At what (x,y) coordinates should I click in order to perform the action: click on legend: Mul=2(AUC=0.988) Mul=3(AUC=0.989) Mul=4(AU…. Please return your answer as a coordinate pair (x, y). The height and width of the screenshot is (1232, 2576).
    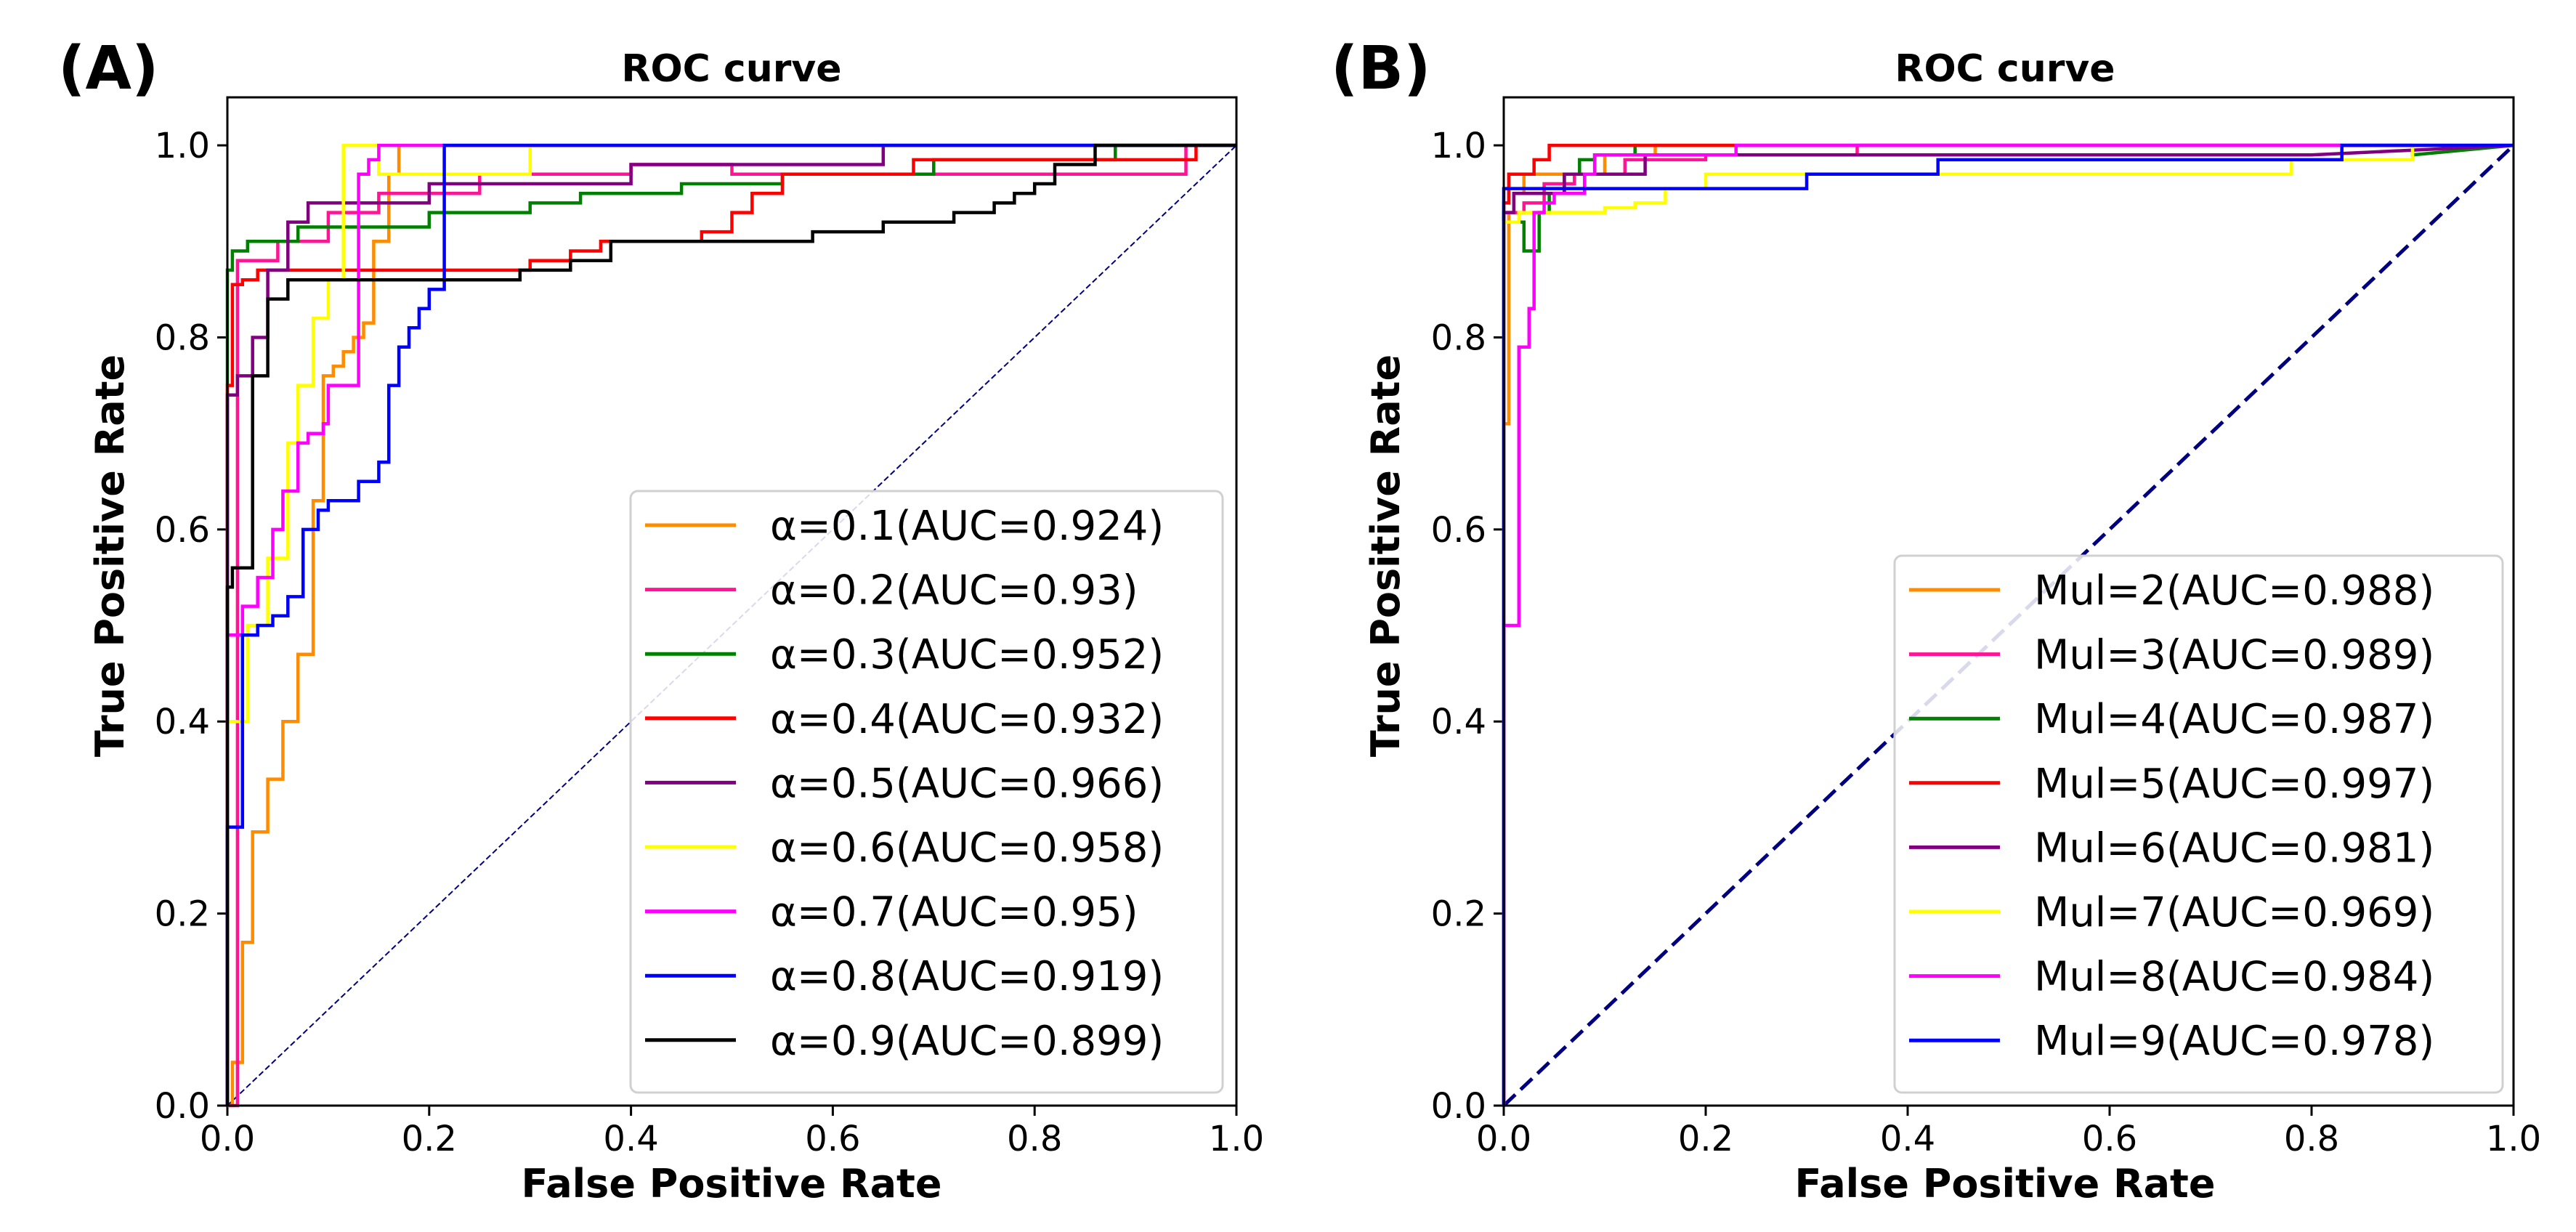
    Looking at the image, I should click on (2198, 824).